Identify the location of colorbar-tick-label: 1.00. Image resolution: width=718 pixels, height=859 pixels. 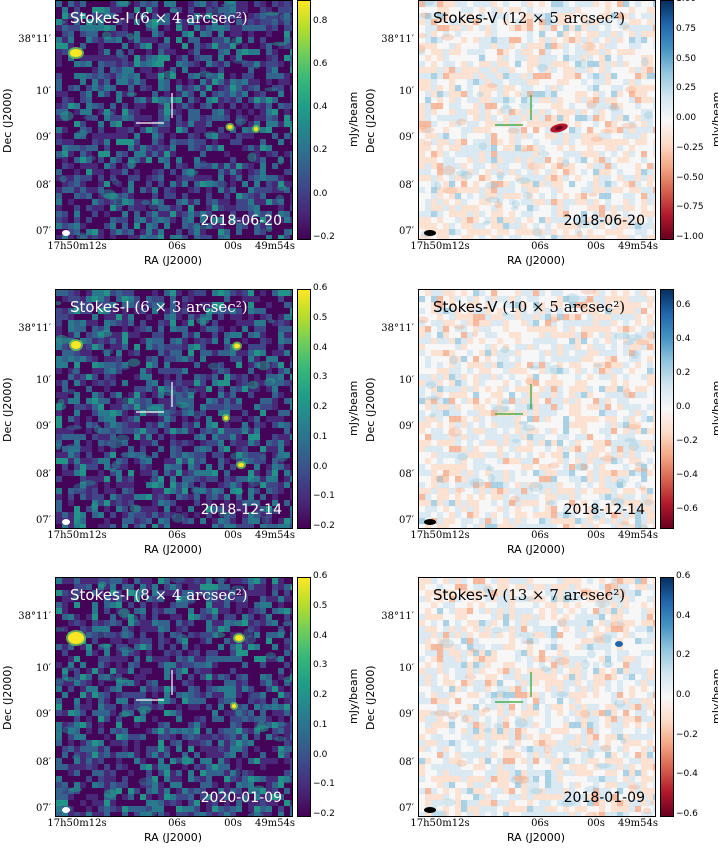
(686, 2).